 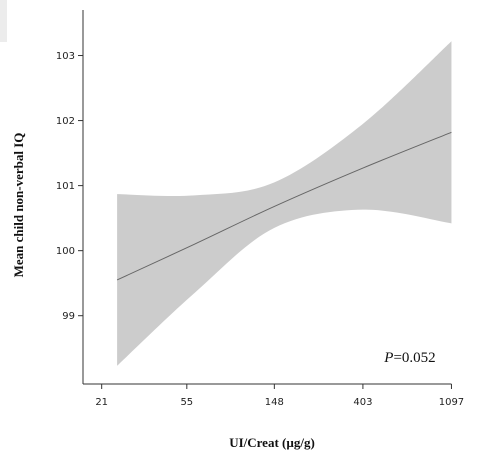 What do you see at coordinates (272, 442) in the screenshot?
I see `x-axis-label: UI/Creat (µg/g)` at bounding box center [272, 442].